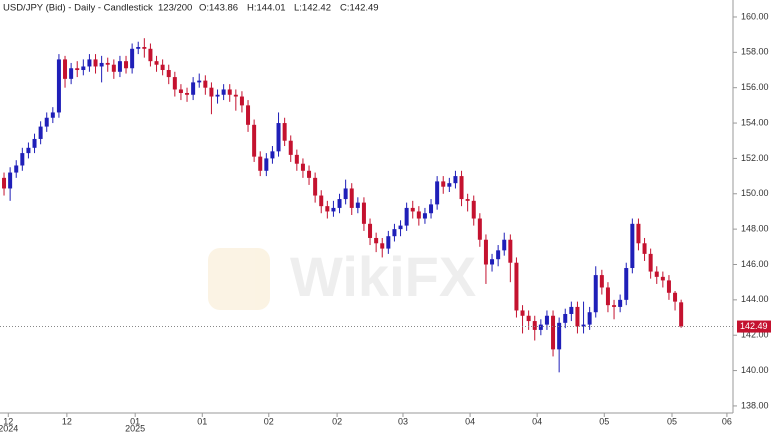  What do you see at coordinates (9, 427) in the screenshot?
I see `x-year-label: 2024` at bounding box center [9, 427].